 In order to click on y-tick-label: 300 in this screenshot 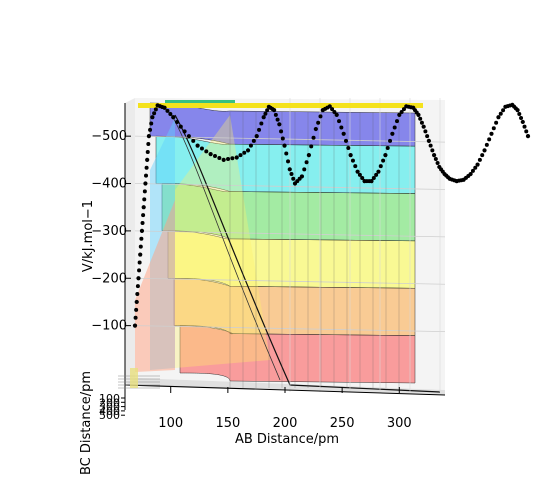, I will do `click(109, 407)`.